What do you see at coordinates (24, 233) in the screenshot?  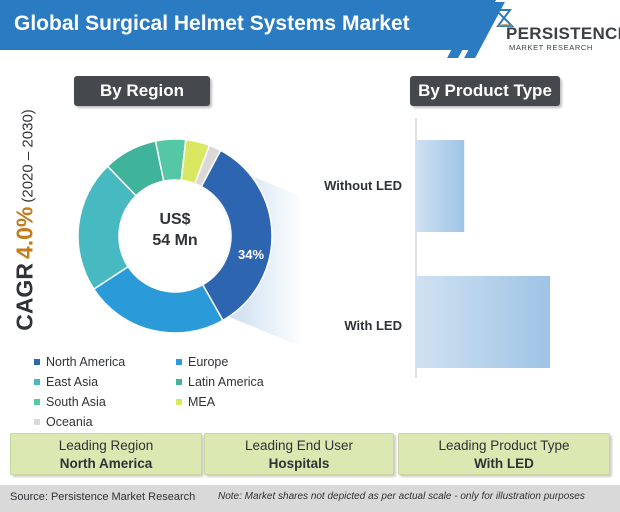 I see `cagr-value: 4.0%` at bounding box center [24, 233].